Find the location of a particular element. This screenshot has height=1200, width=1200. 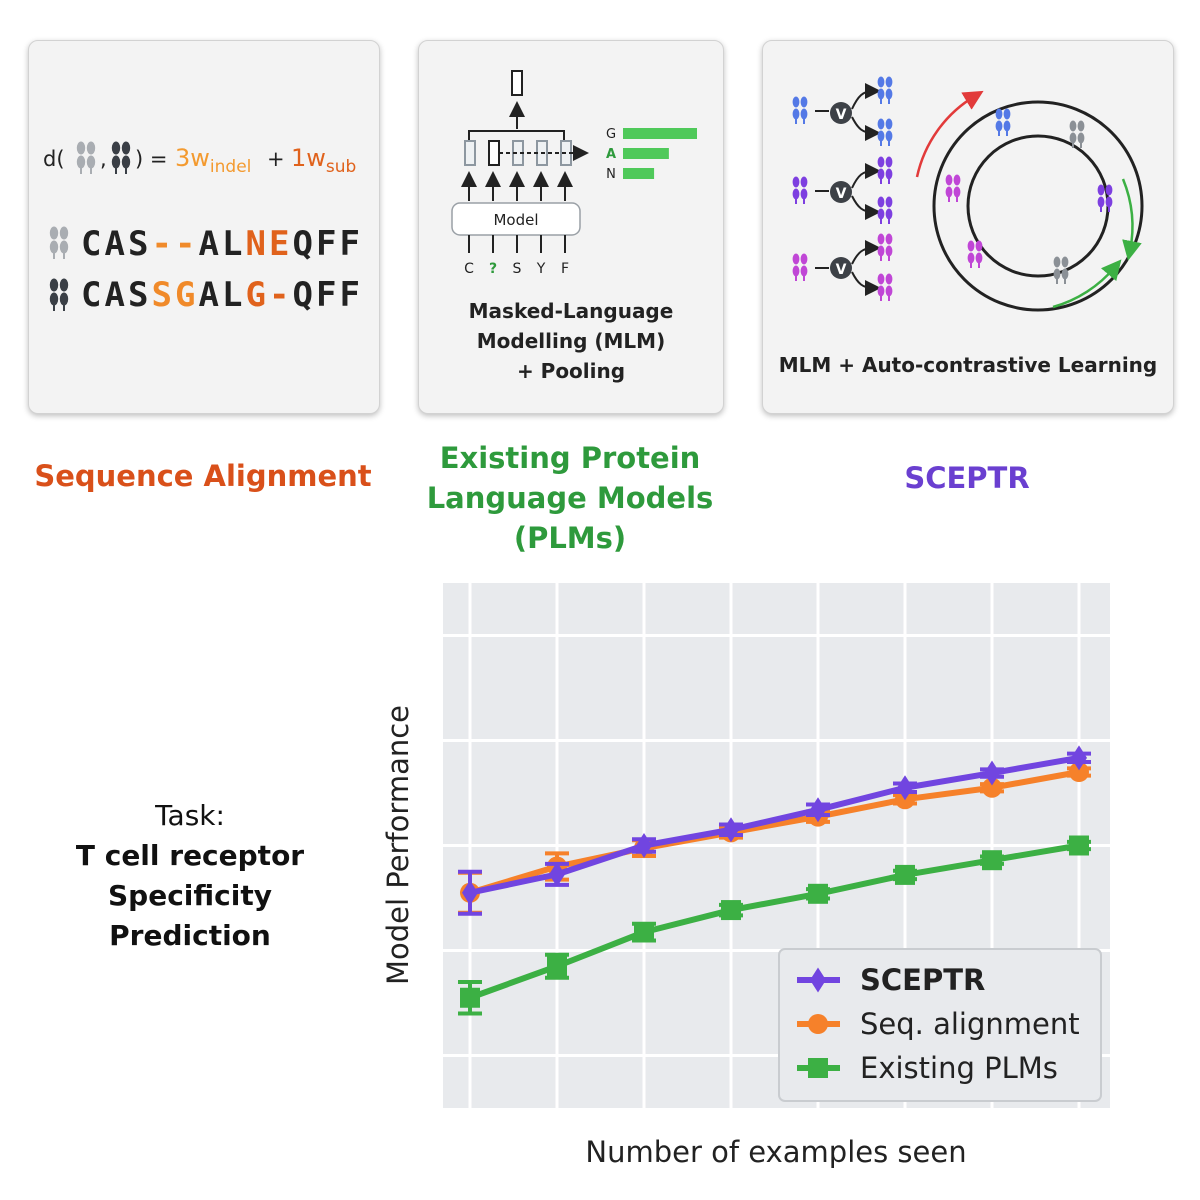

formula-sep: , is located at coordinates (103, 159).